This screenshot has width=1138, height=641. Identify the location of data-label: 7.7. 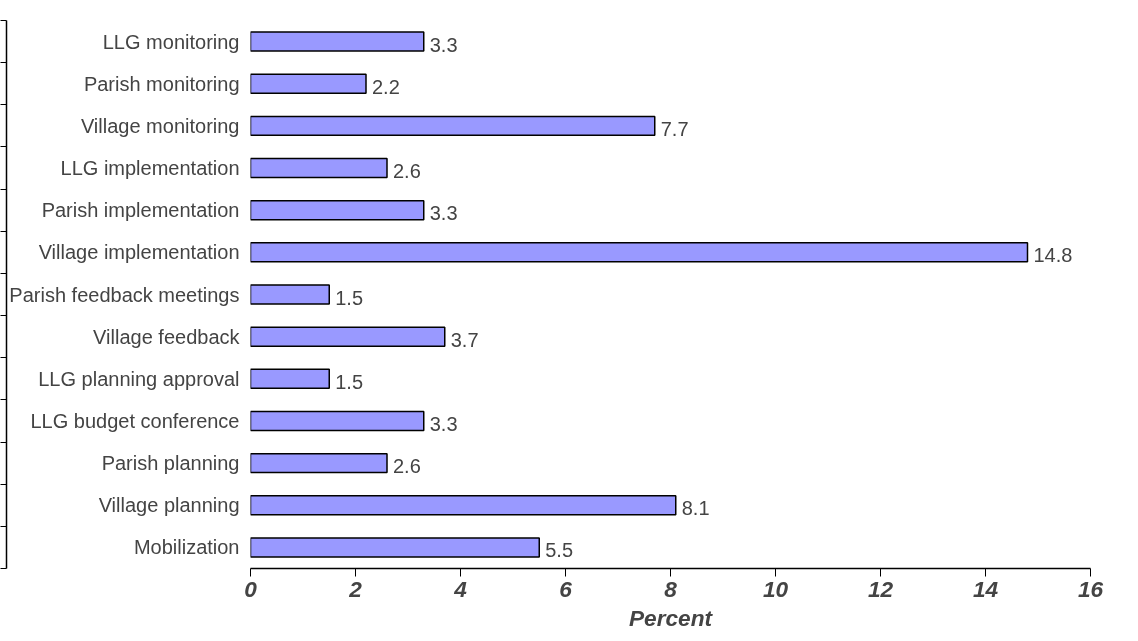
(674, 128).